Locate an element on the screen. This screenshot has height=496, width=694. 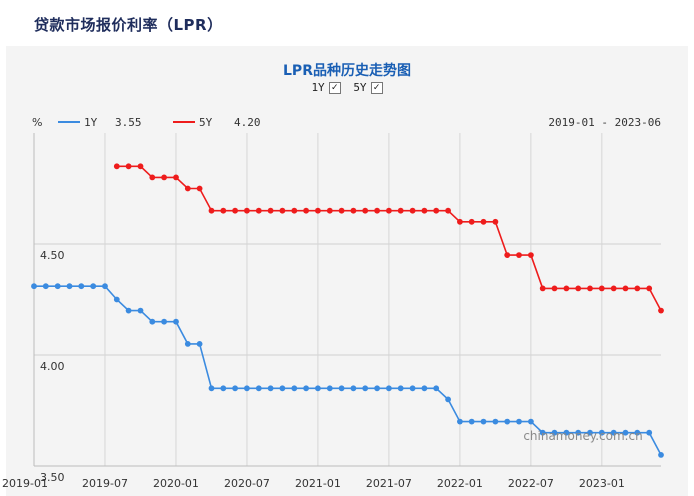
toggle-5y: 5Y ✓ is located at coordinates (368, 87).